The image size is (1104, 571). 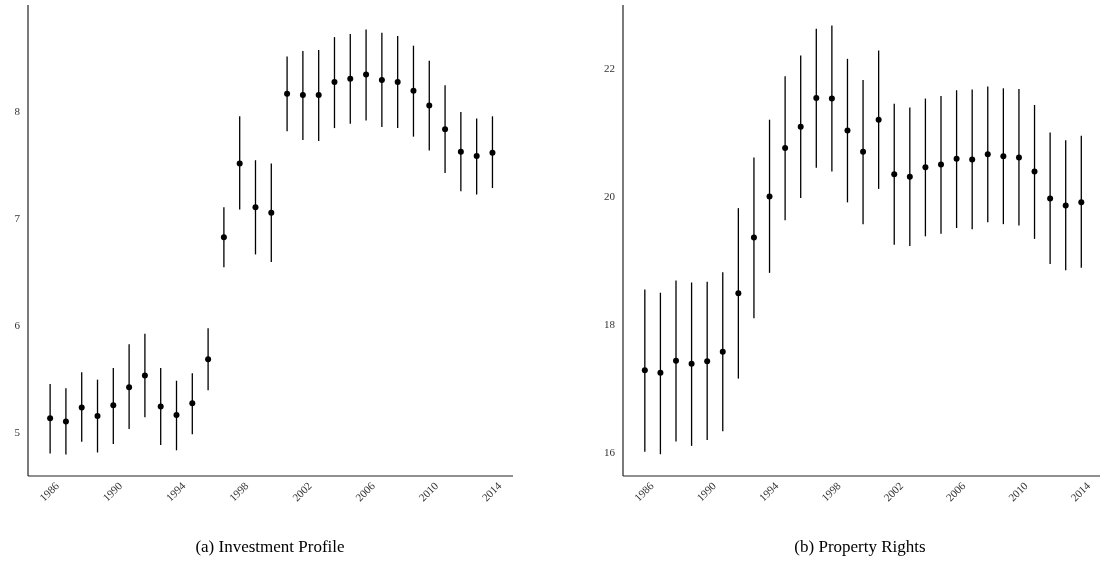 What do you see at coordinates (610, 323) in the screenshot?
I see `y-tick-label: 18` at bounding box center [610, 323].